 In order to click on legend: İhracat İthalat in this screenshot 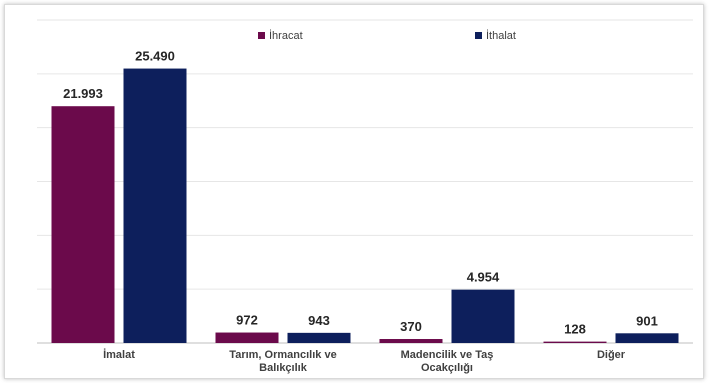, I will do `click(387, 35)`.